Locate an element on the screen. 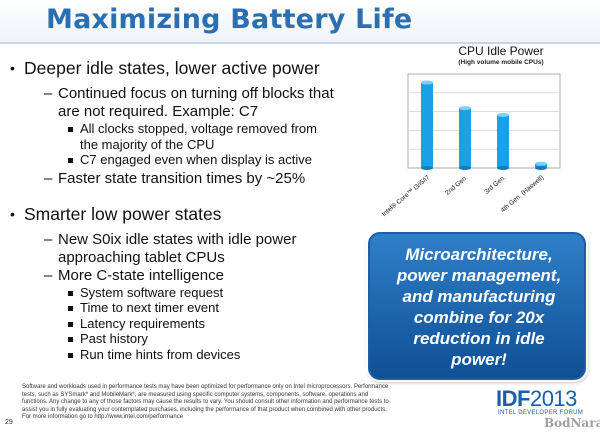 The width and height of the screenshot is (600, 432). title-divider is located at coordinates (300, 43).